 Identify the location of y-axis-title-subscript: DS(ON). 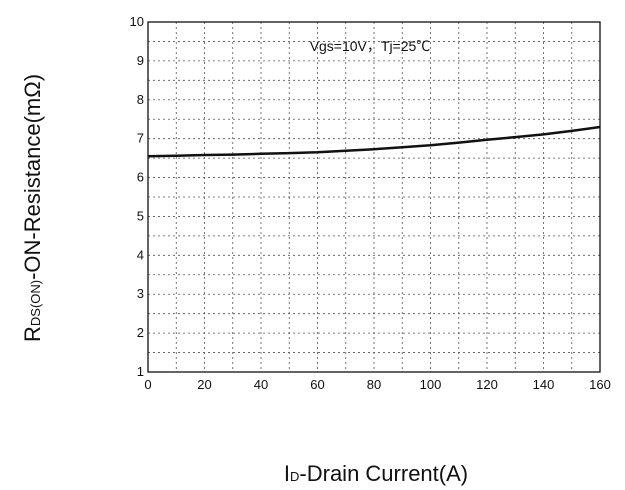
(35, 303).